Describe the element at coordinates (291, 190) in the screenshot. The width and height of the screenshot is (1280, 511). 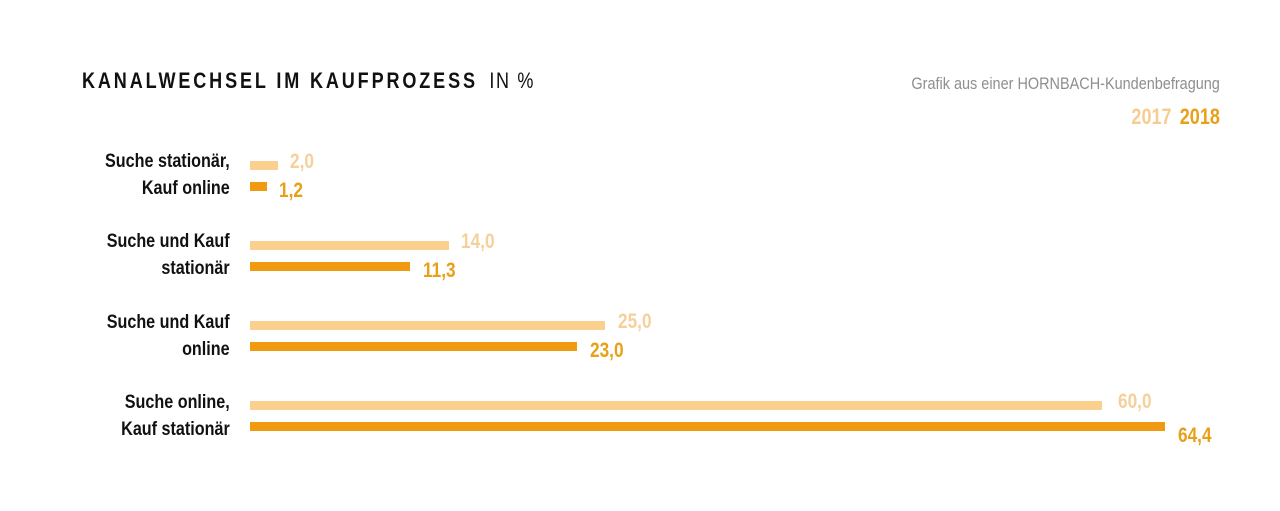
I see `value-2018: 1,2` at that location.